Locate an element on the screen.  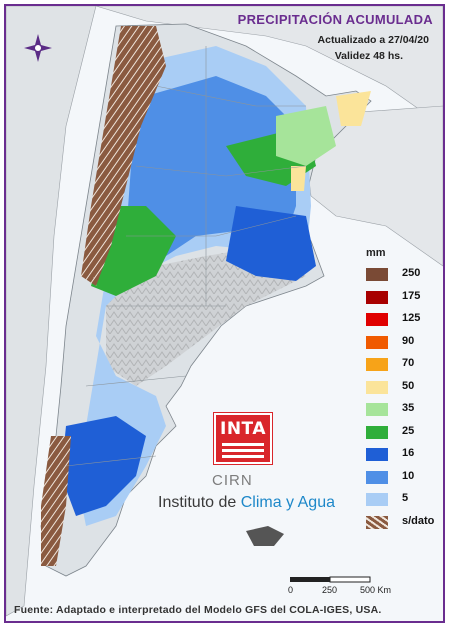
legend-label: 250 is located at coordinates (411, 273).